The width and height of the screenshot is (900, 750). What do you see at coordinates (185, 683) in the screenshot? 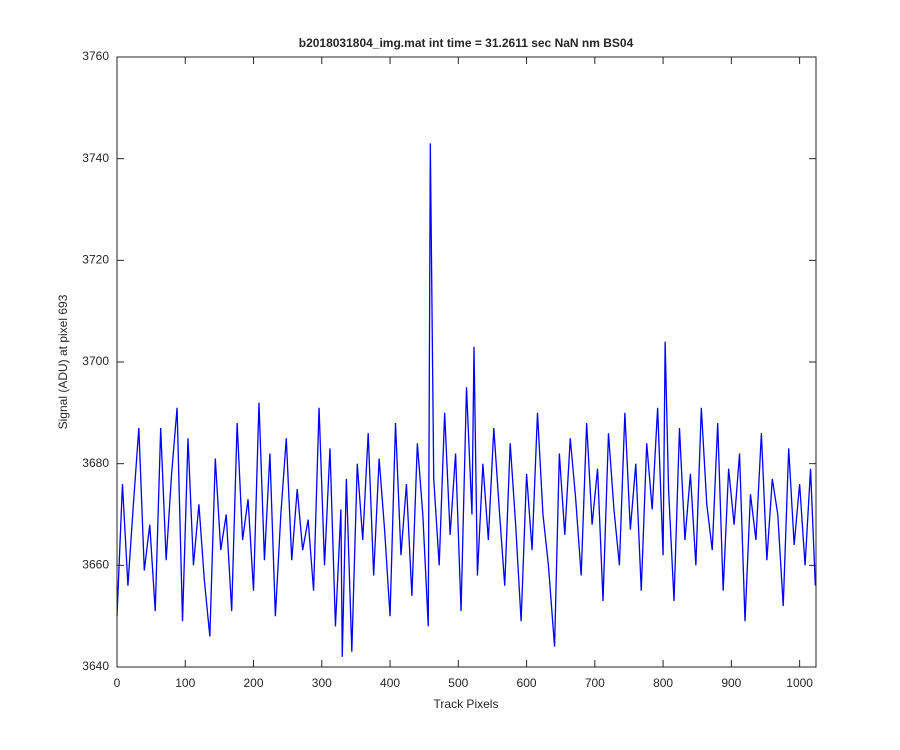
I see `x-tick-label: 100` at bounding box center [185, 683].